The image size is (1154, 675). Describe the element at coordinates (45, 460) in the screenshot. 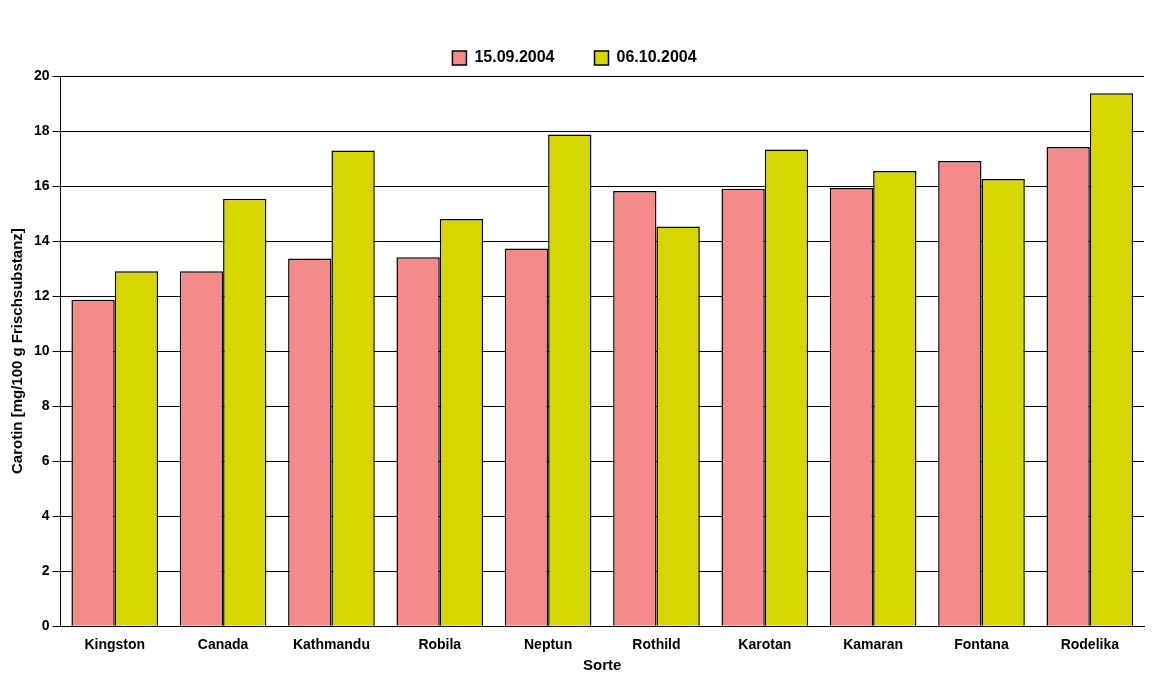

I see `y-tick-label: 6` at that location.